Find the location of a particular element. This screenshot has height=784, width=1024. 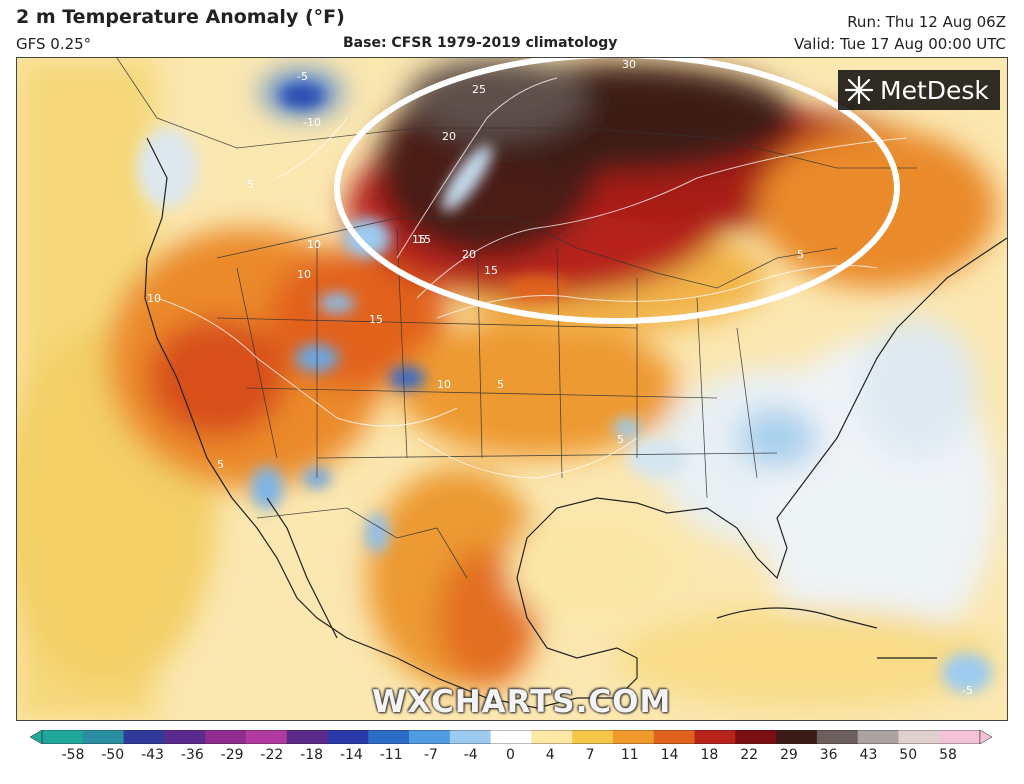

scale-tick-label: 29 is located at coordinates (788, 755).